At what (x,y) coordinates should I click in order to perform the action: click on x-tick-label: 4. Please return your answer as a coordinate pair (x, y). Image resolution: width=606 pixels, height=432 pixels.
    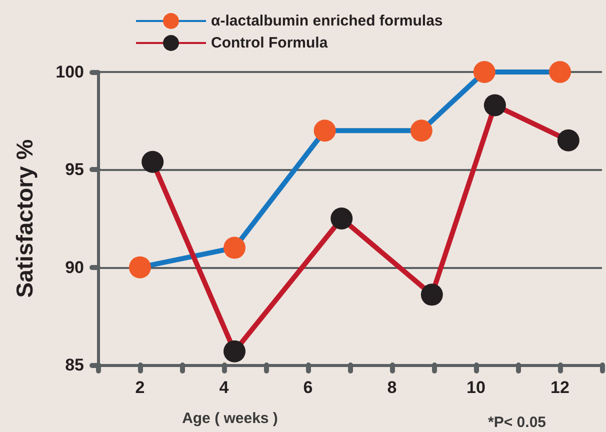
    Looking at the image, I should click on (224, 387).